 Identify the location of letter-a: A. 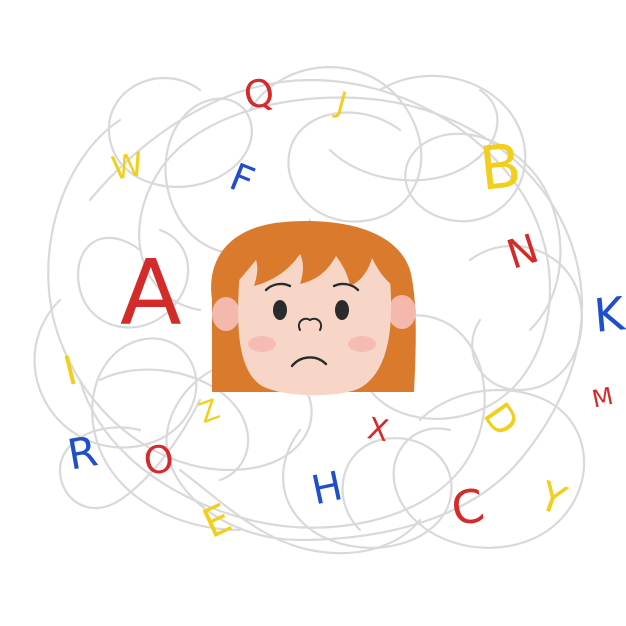
(151, 293).